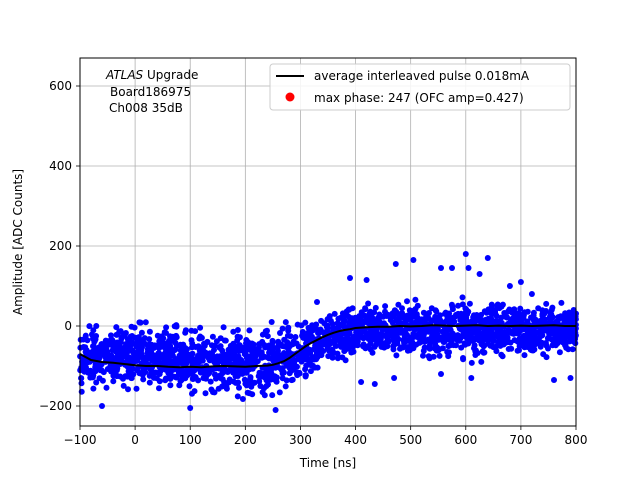 This screenshot has height=480, width=640. I want to click on x-tick-label: 800, so click(576, 440).